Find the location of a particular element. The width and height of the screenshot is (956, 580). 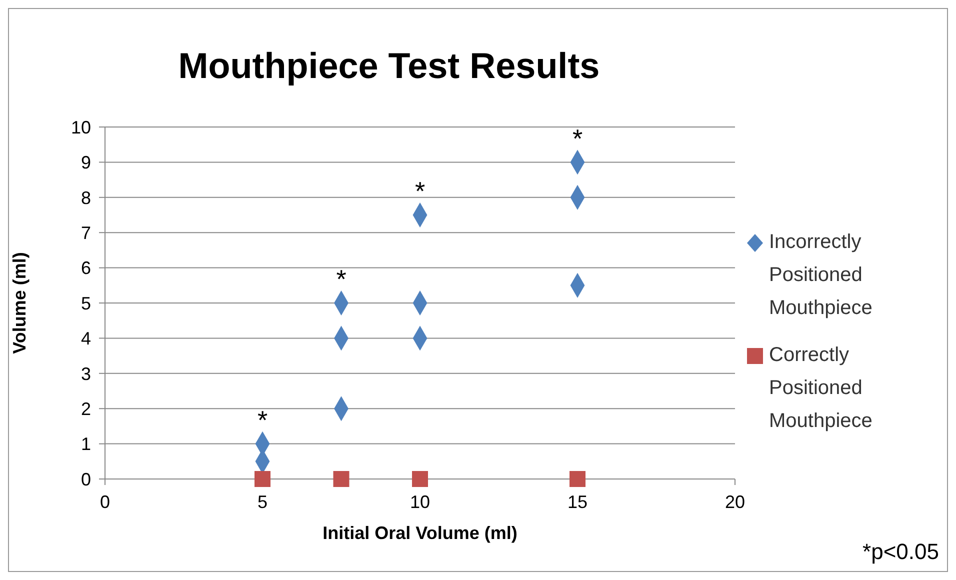

y-tick-label: 8 is located at coordinates (85, 198).